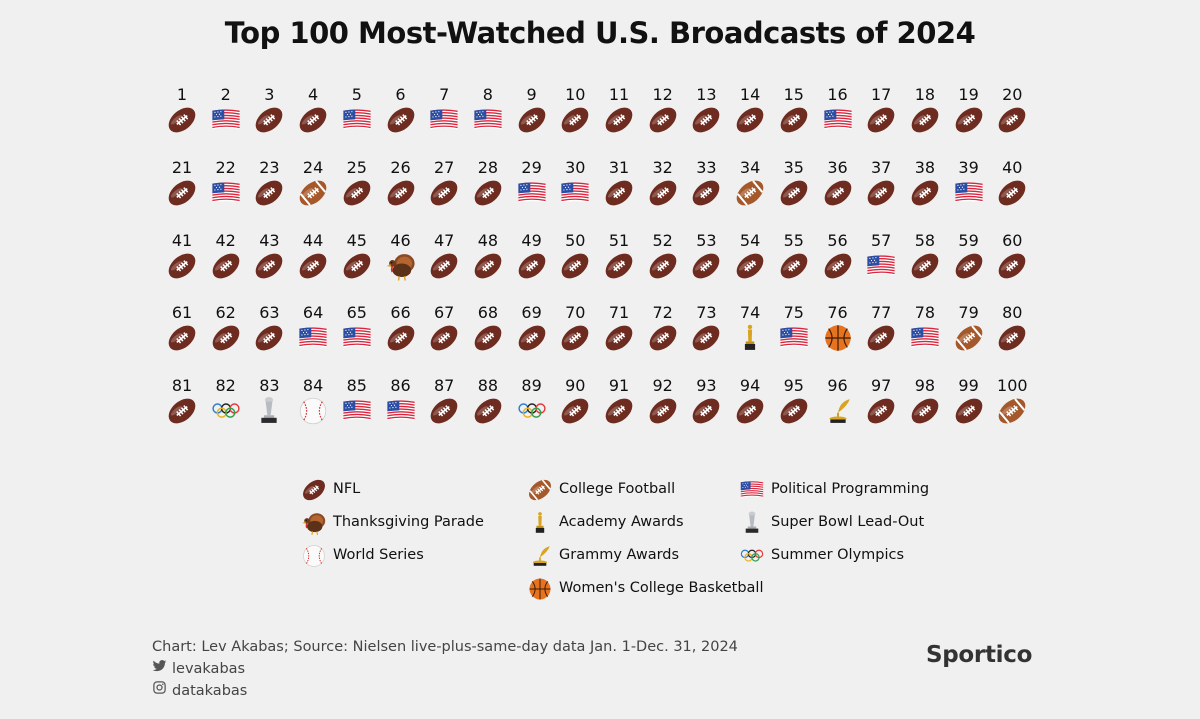  I want to click on twitter-handle-row: levakabas, so click(445, 669).